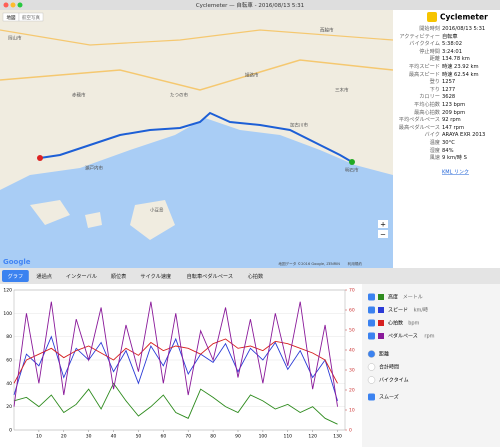 The width and height of the screenshot is (500, 447). Describe the element at coordinates (11, 17) in the screenshot. I see `map-type-label: 地図` at that location.